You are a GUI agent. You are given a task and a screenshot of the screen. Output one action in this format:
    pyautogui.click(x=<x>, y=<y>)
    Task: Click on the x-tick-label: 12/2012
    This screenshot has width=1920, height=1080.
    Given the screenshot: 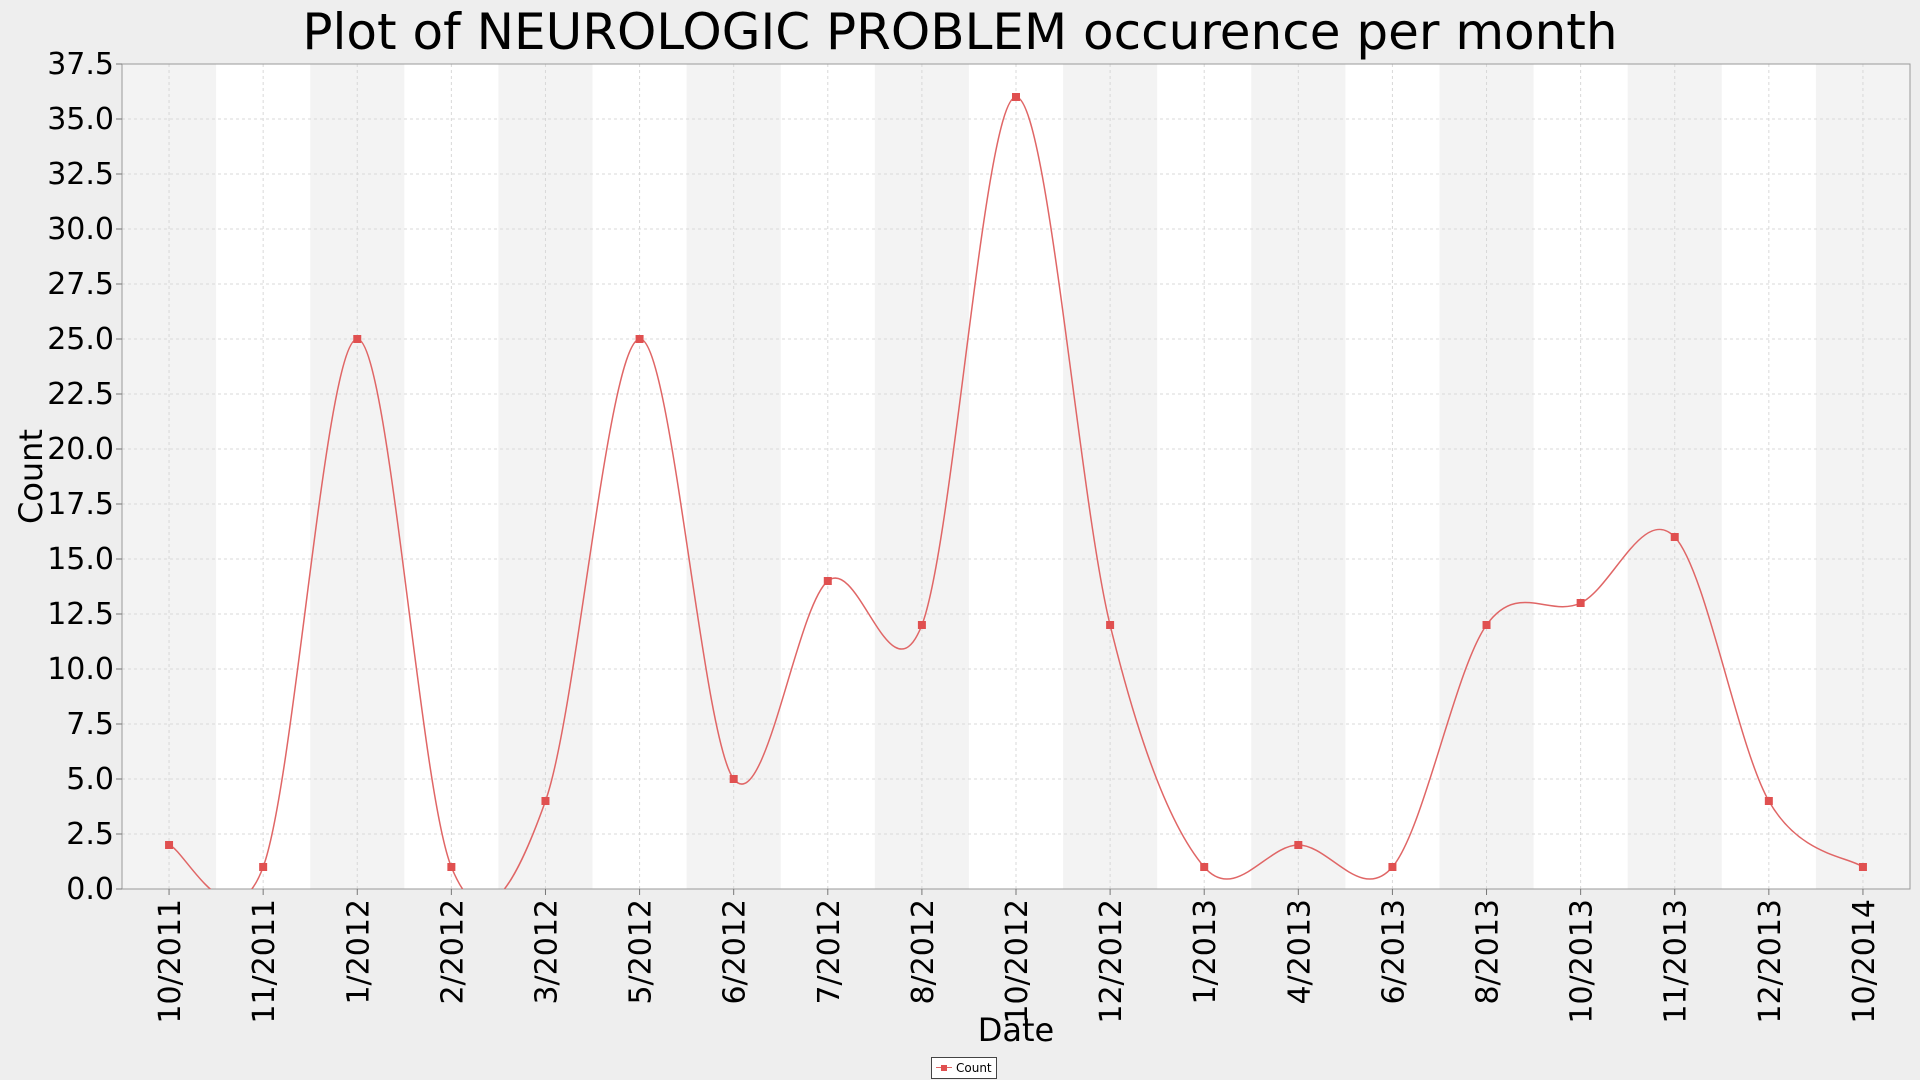 What is the action you would take?
    pyautogui.click(x=1111, y=961)
    